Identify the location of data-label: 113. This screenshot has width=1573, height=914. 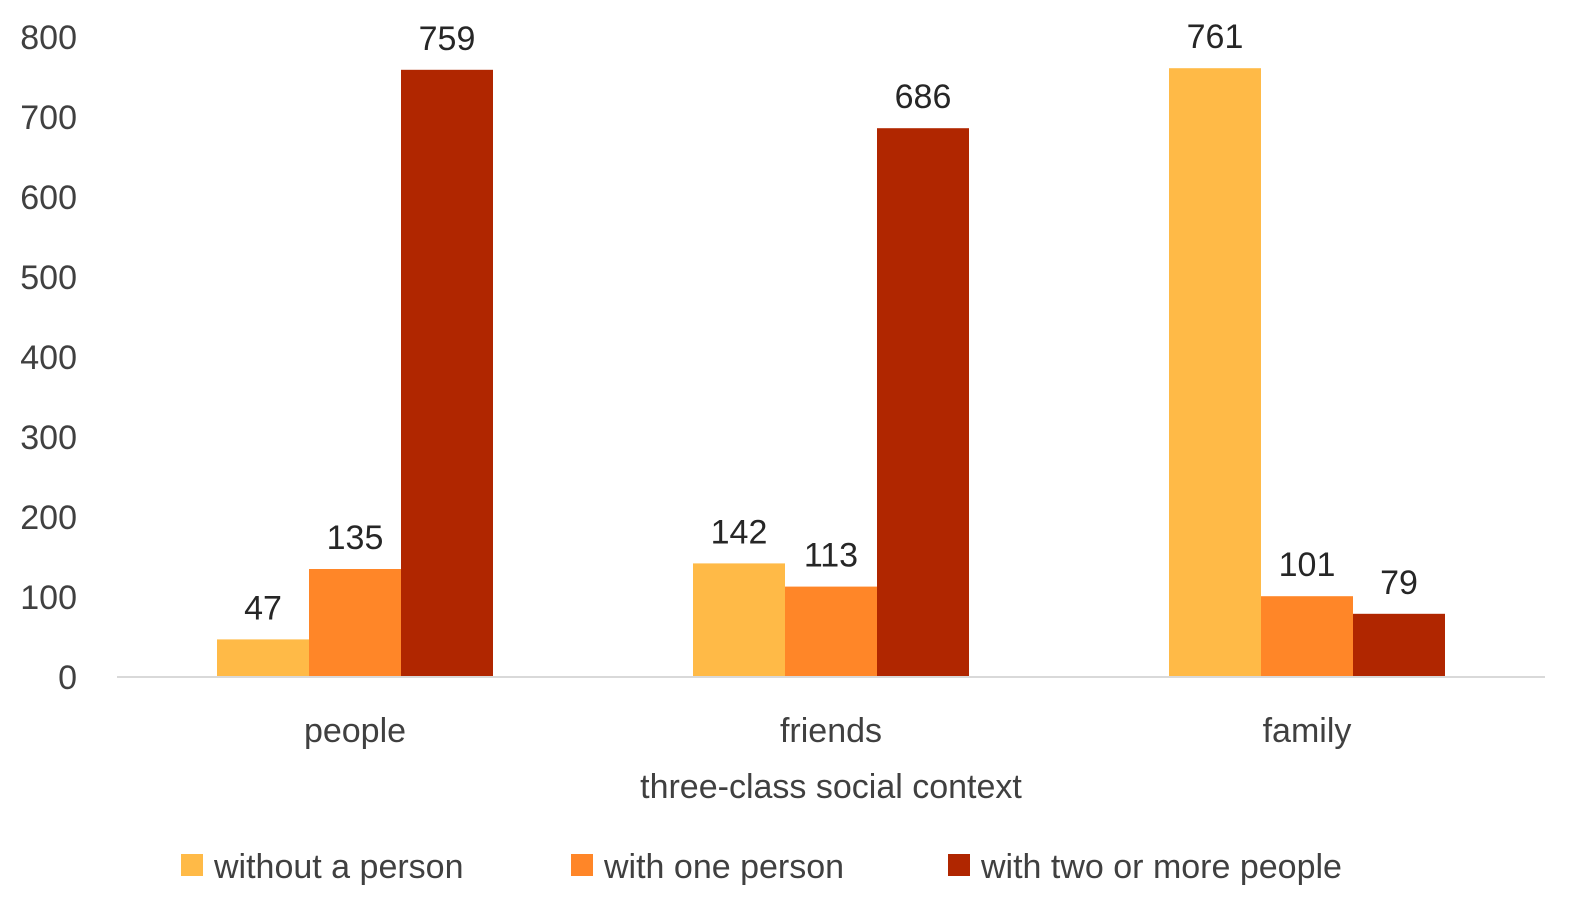
(831, 556).